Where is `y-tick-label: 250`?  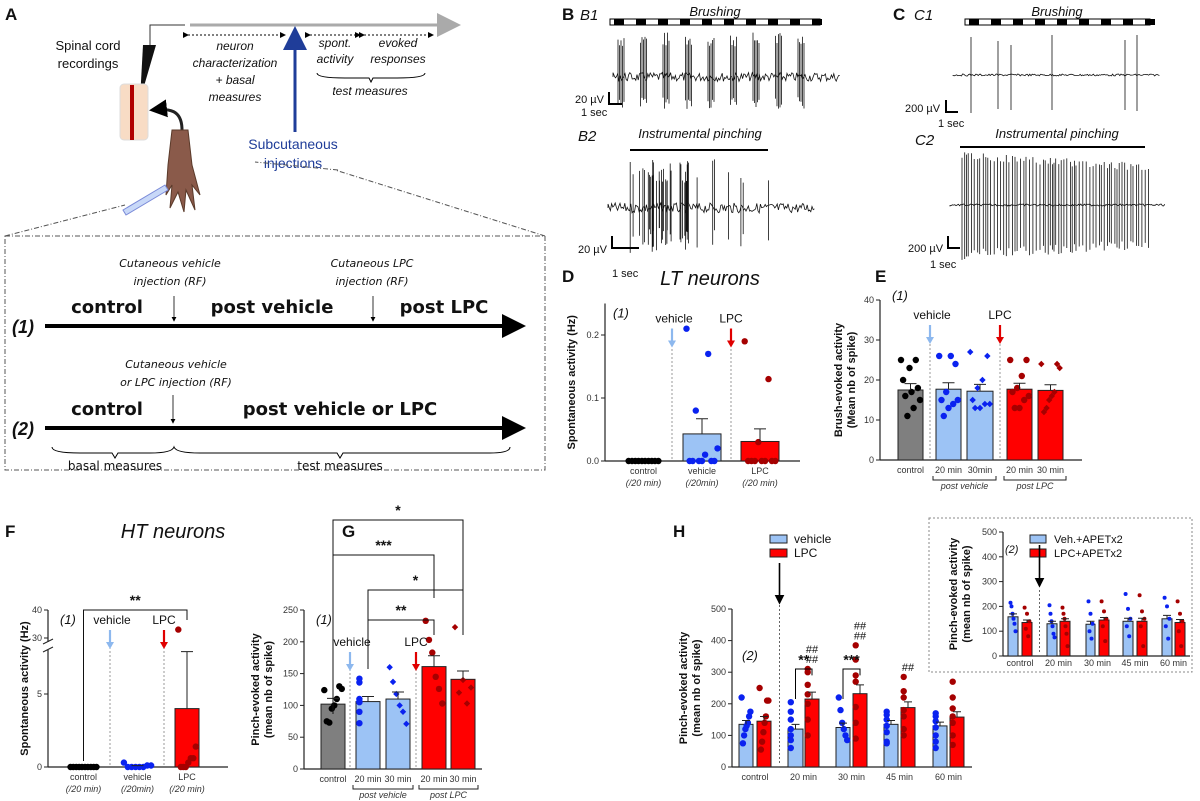 y-tick-label: 250 is located at coordinates (290, 610).